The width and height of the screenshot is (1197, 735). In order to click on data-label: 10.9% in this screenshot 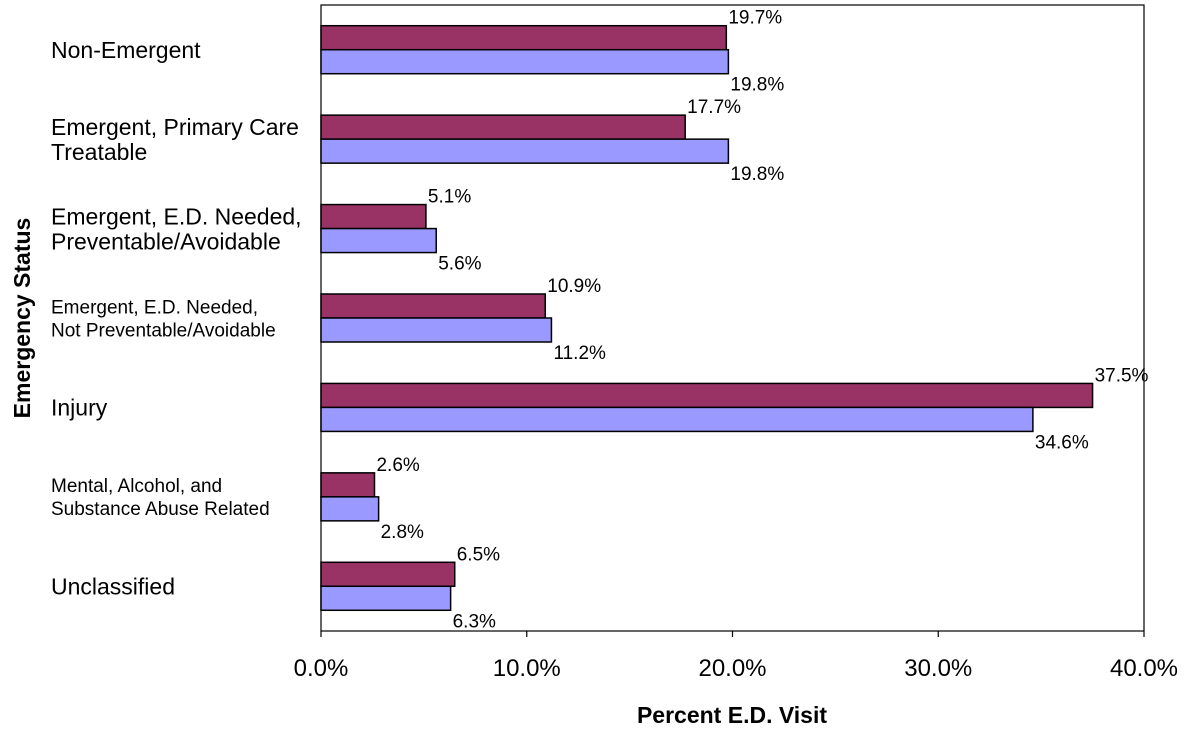, I will do `click(574, 286)`.